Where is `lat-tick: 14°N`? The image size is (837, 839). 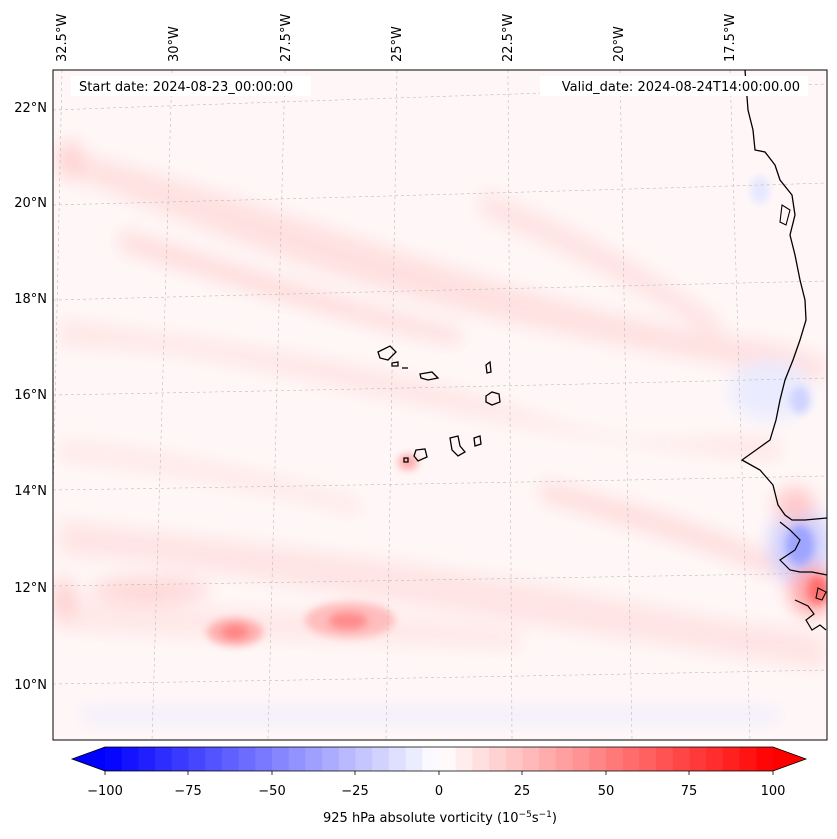 lat-tick: 14°N is located at coordinates (30, 491).